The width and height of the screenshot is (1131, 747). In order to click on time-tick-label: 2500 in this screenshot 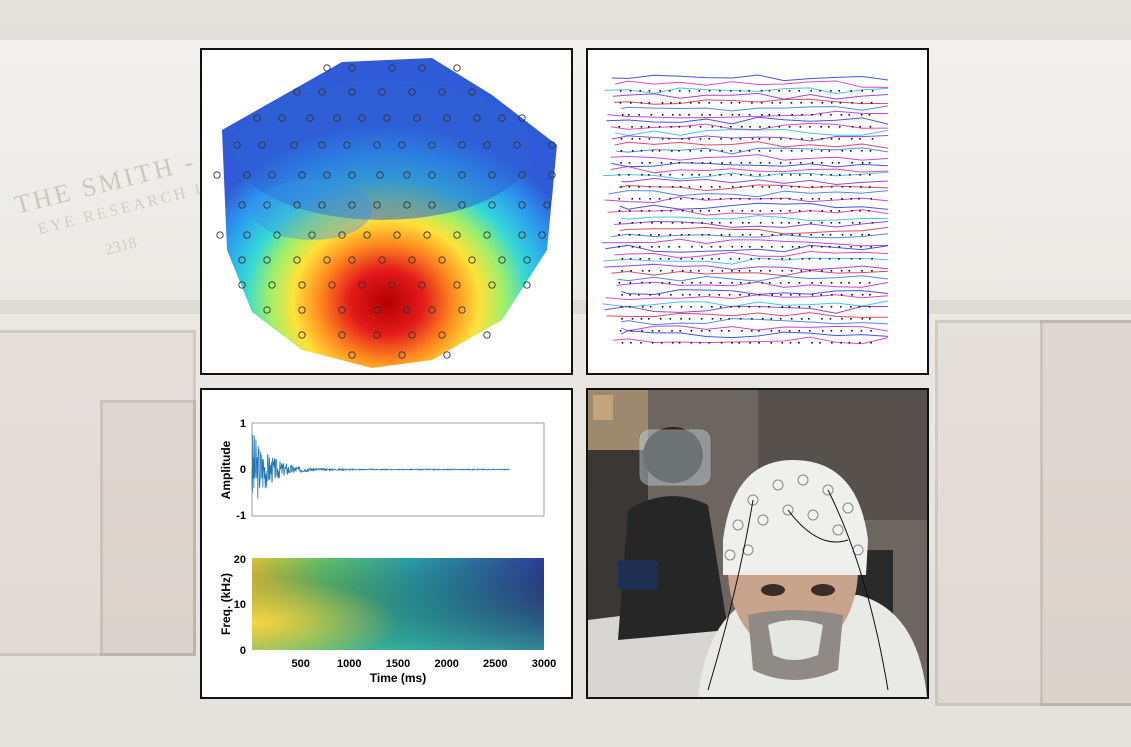, I will do `click(495, 664)`.